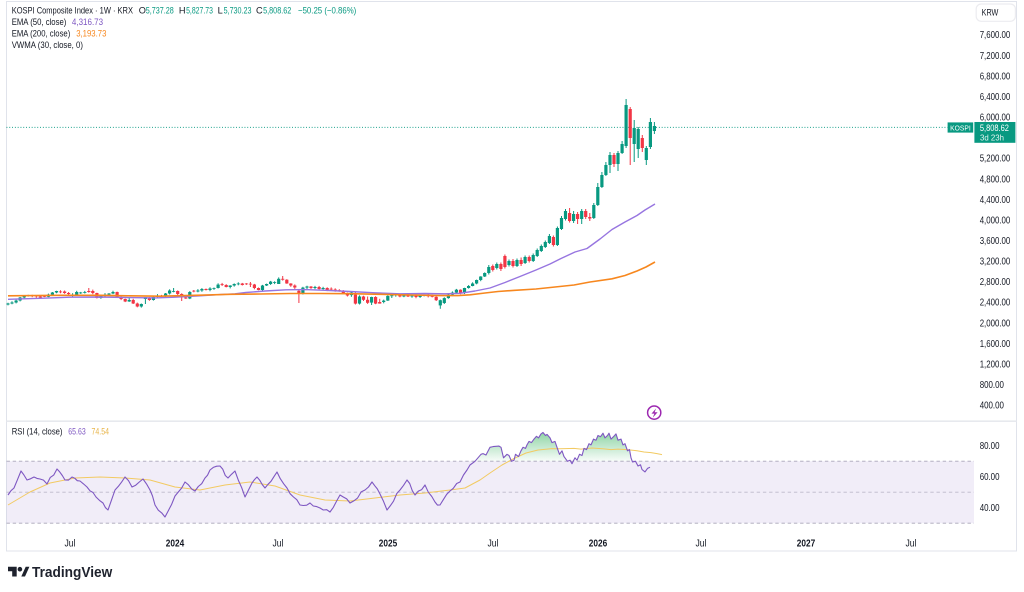 The width and height of the screenshot is (1024, 592). I want to click on svg-text: KOSPI, so click(960, 127).